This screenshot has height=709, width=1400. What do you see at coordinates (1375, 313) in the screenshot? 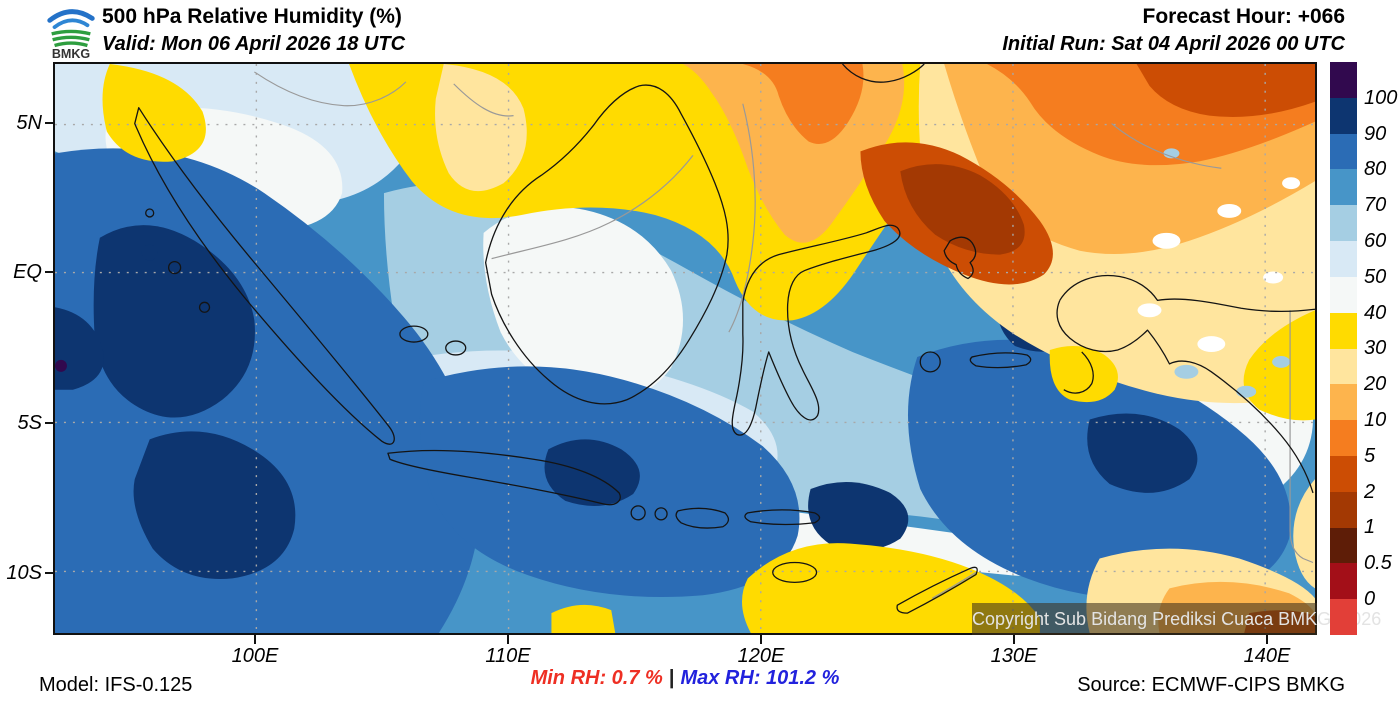
I see `colorbar-label: 40` at bounding box center [1375, 313].